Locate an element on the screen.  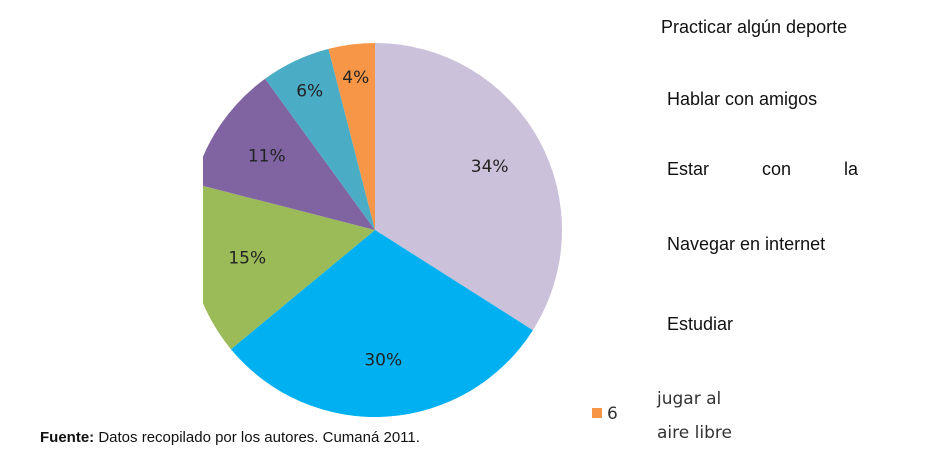
source-label: Fuente: is located at coordinates (67, 437).